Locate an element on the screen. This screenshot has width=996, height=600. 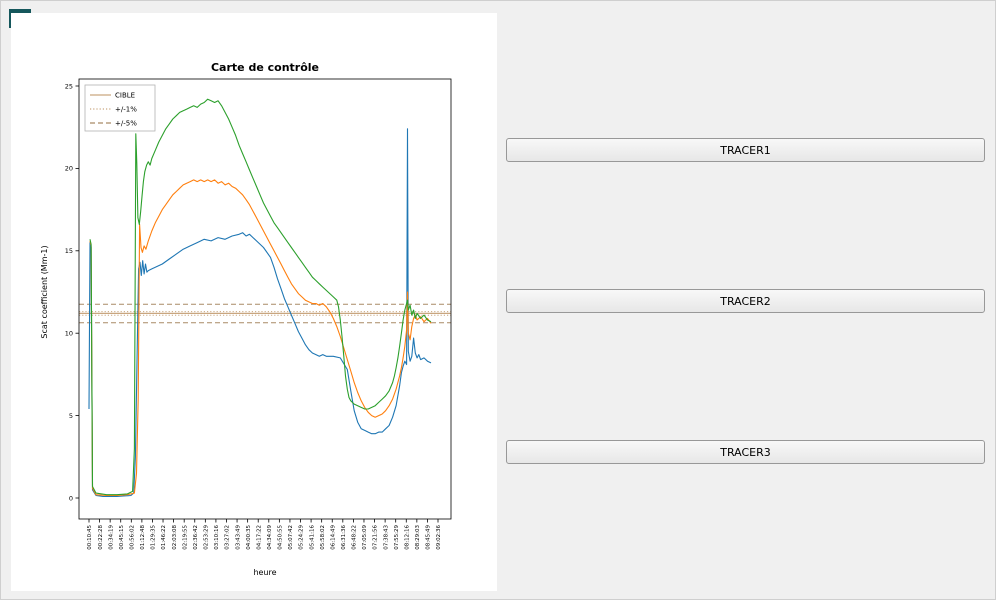
y-tick-label: 20 is located at coordinates (69, 169).